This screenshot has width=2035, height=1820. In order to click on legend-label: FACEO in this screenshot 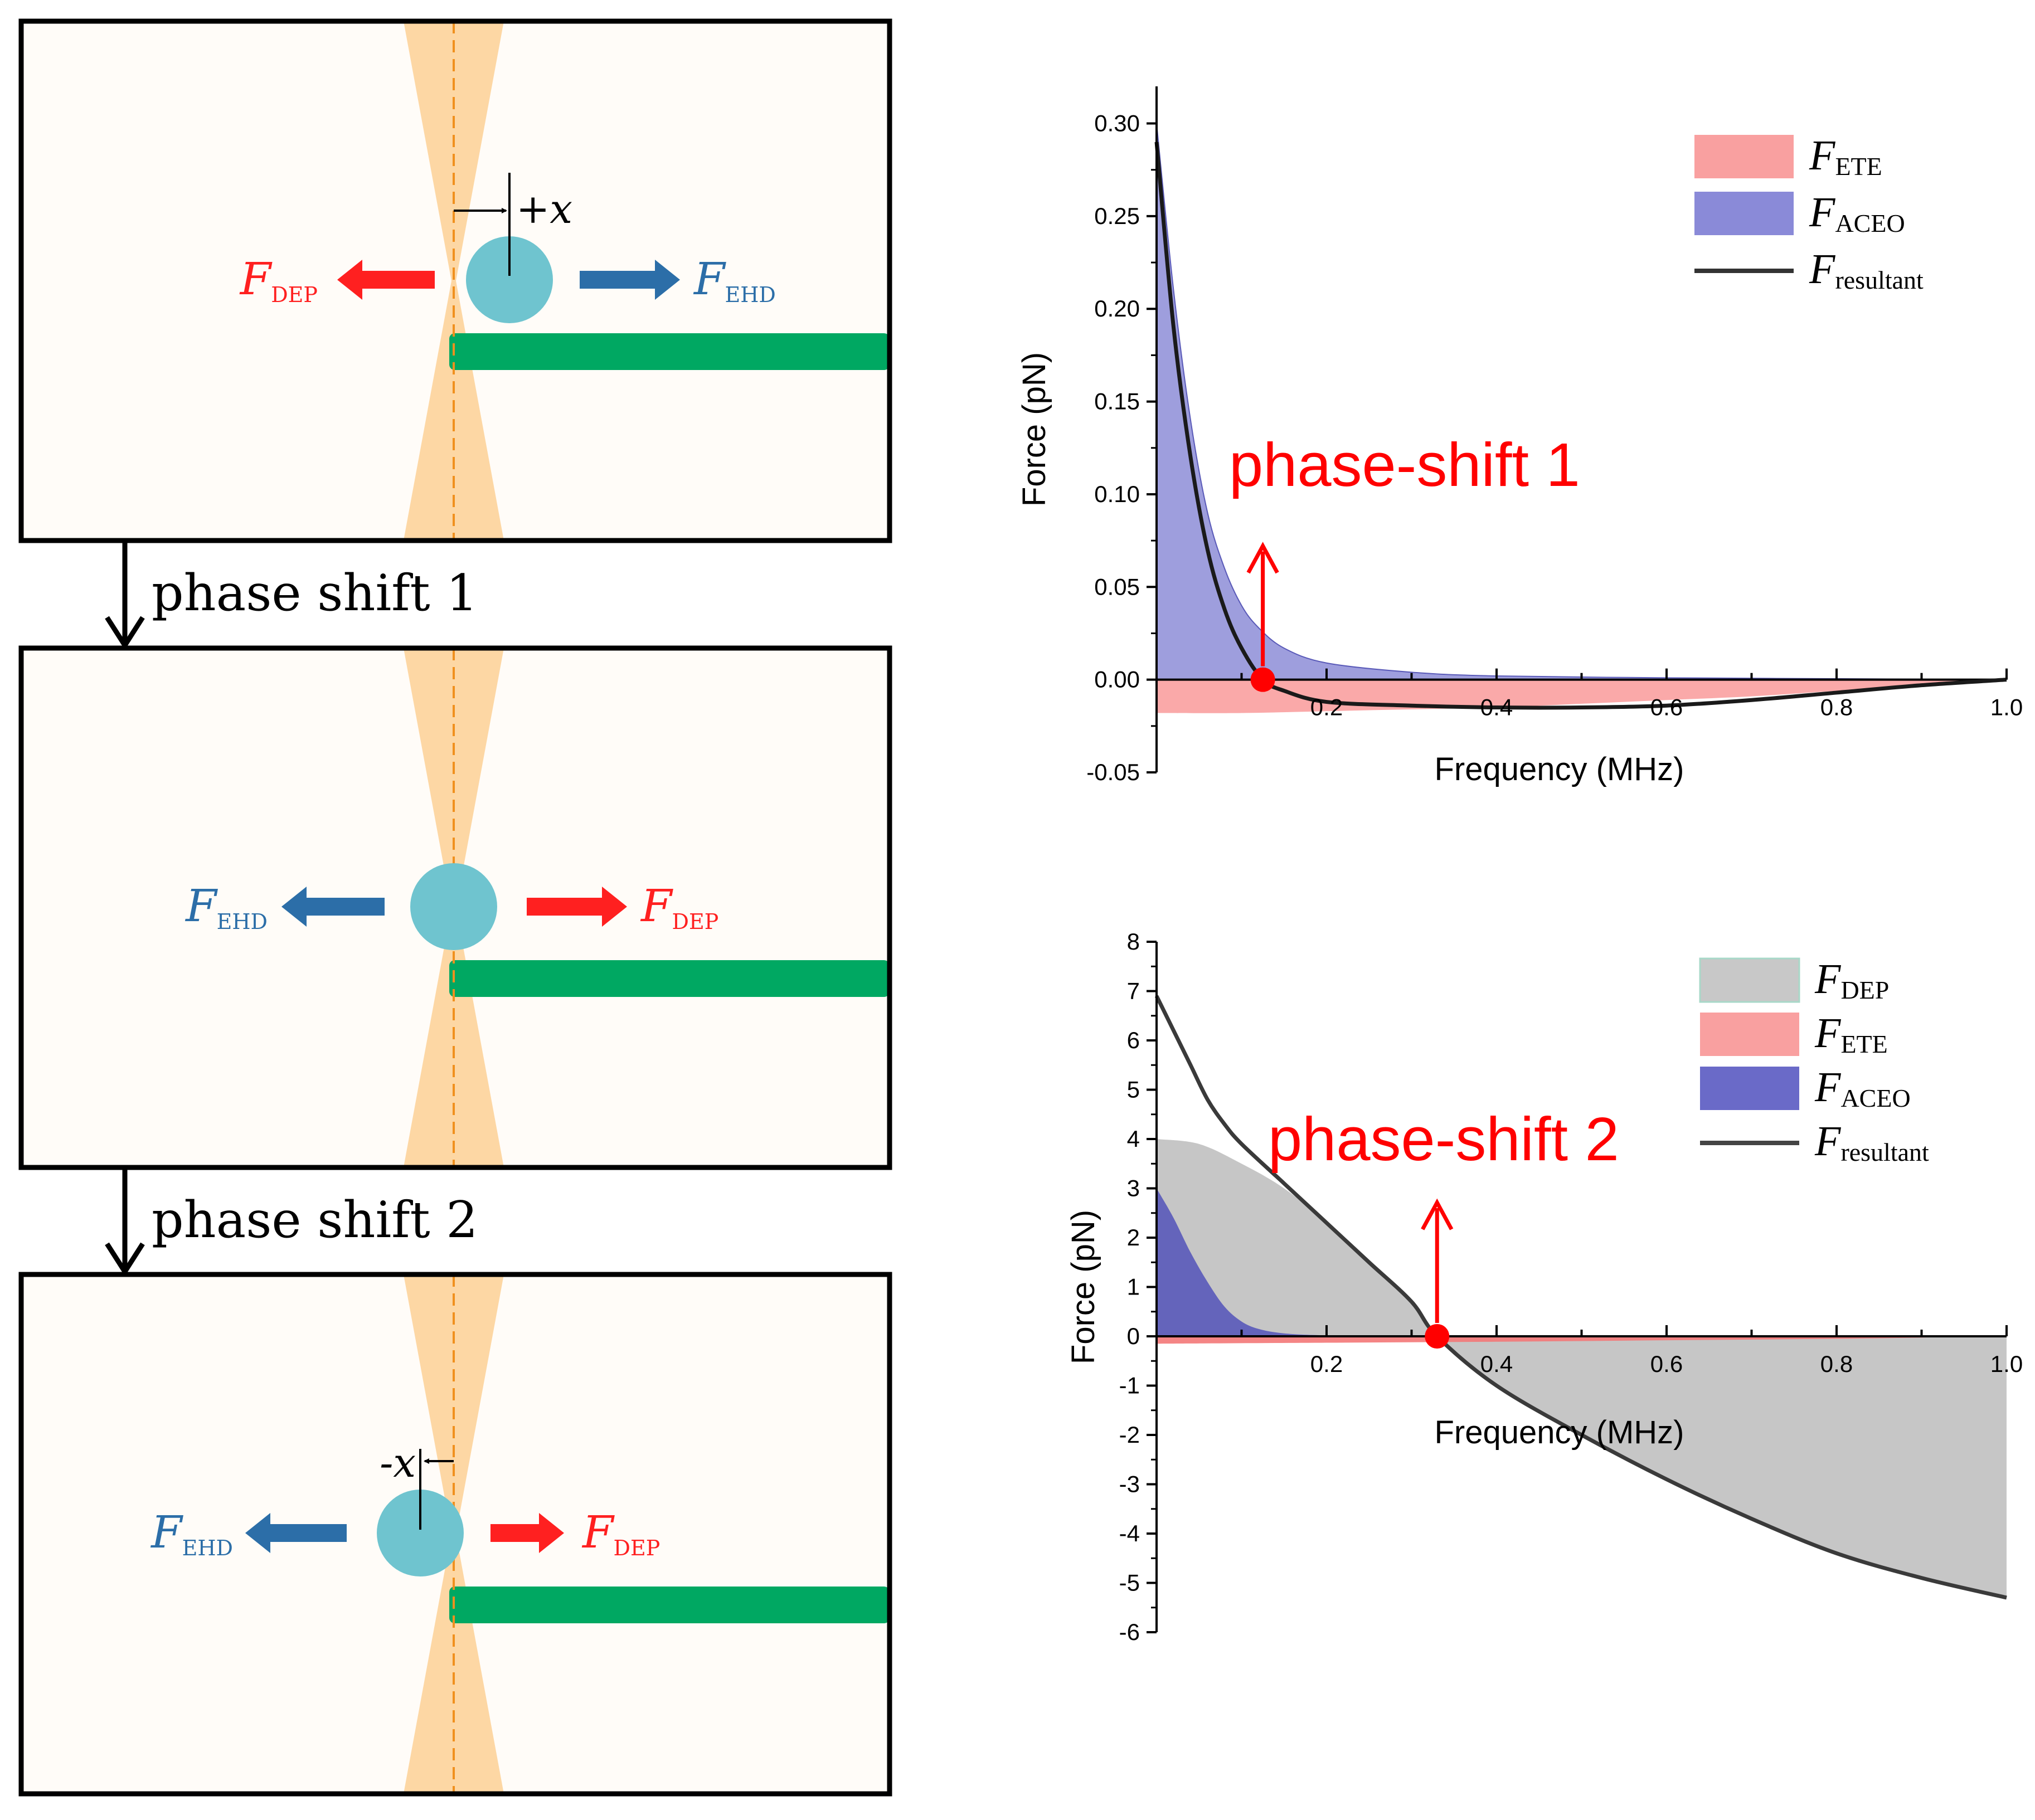, I will do `click(1857, 213)`.